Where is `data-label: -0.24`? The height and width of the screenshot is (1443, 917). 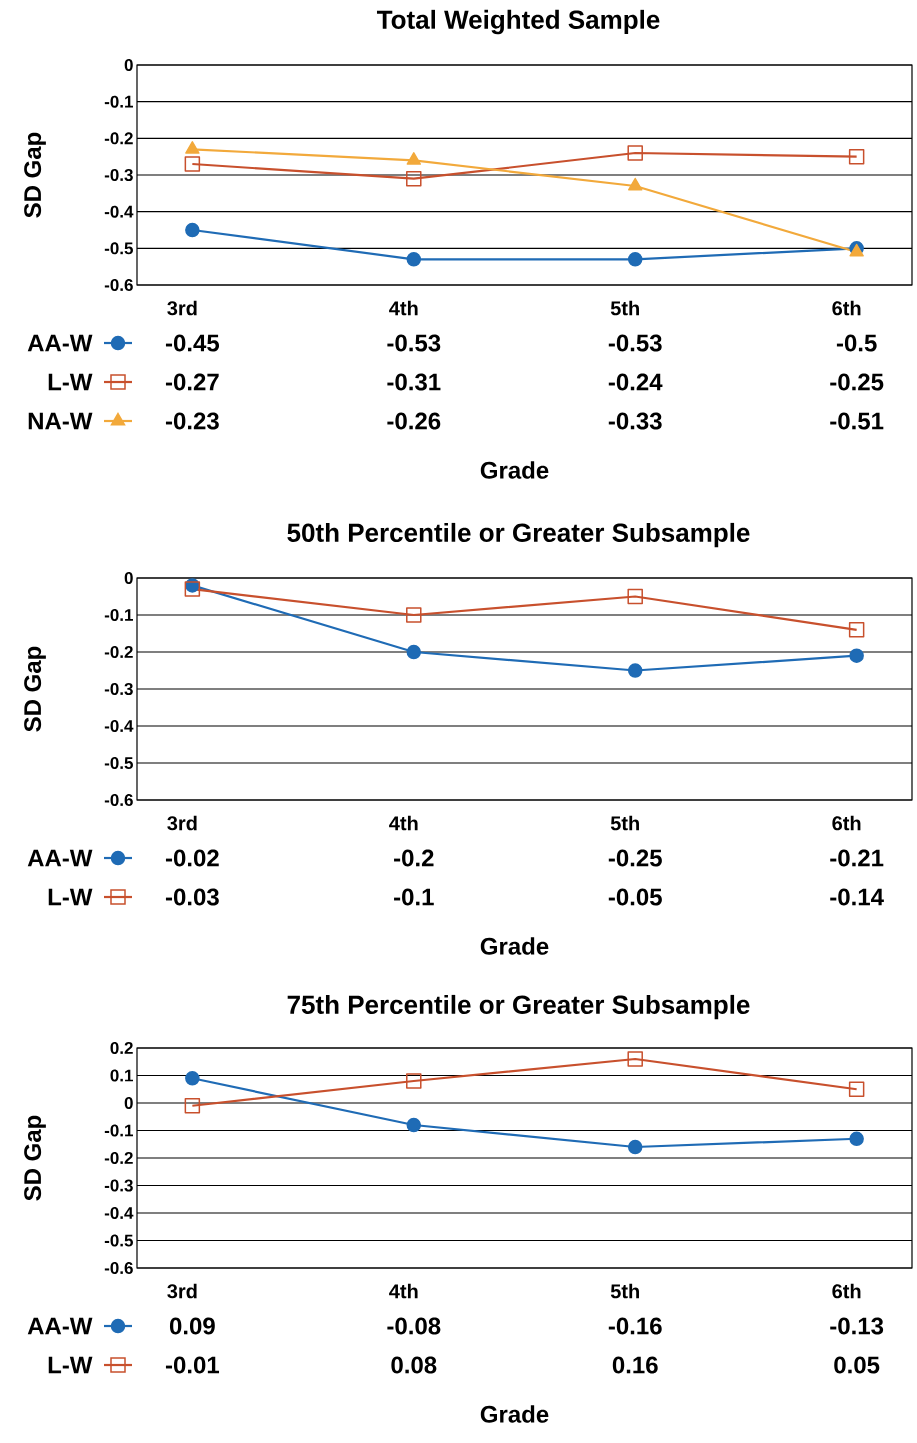 data-label: -0.24 is located at coordinates (635, 382).